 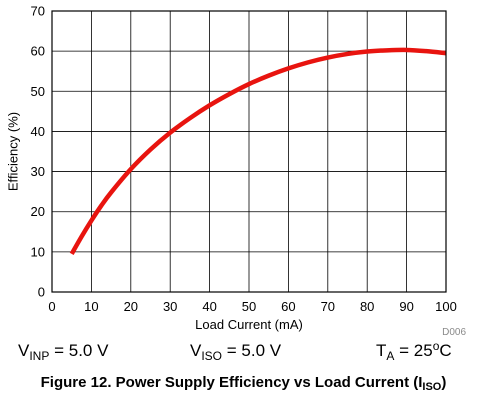 What do you see at coordinates (91, 306) in the screenshot?
I see `x-tick-label: 10` at bounding box center [91, 306].